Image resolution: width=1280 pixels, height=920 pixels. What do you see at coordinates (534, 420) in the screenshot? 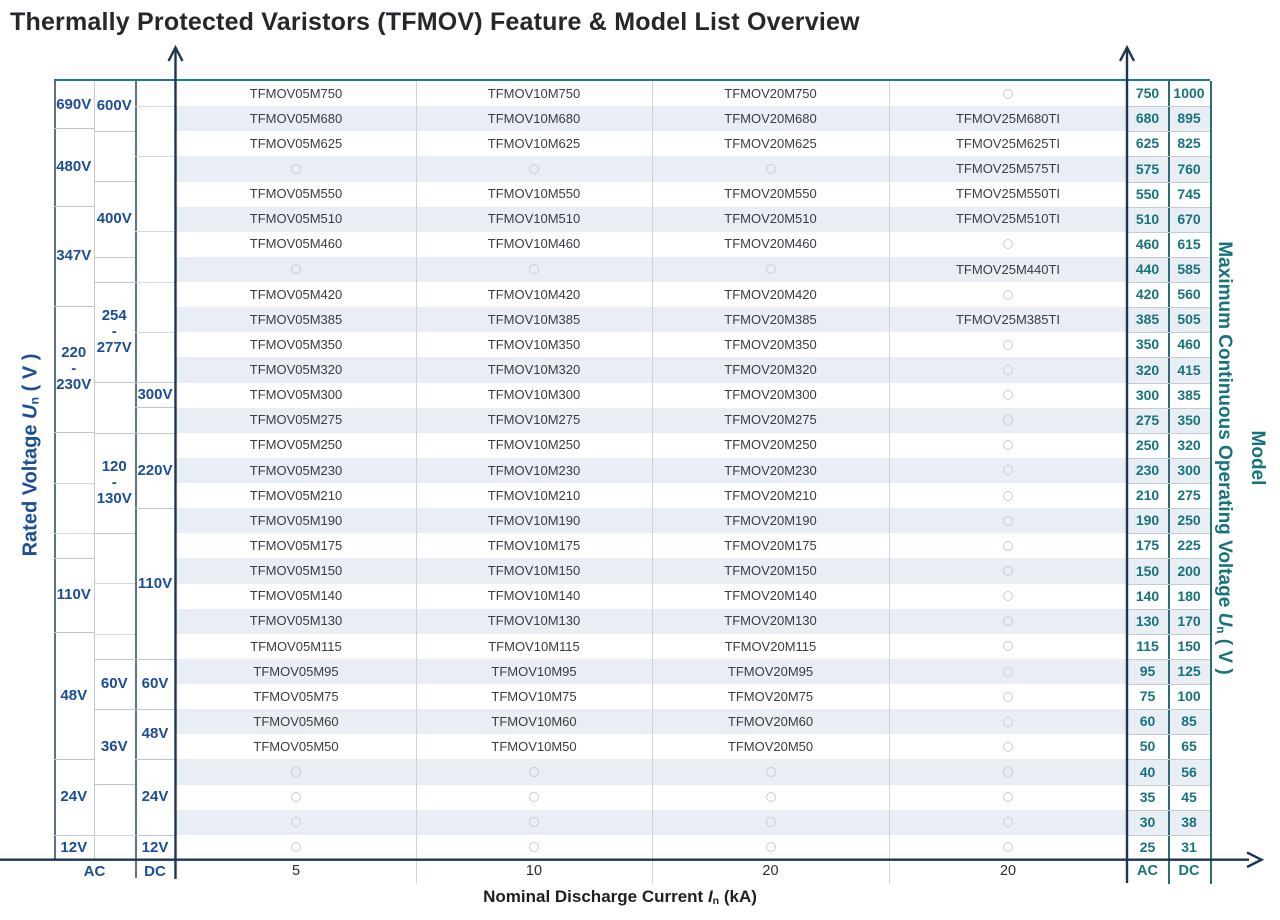
I see `model-cell: TFMOV10M275` at bounding box center [534, 420].